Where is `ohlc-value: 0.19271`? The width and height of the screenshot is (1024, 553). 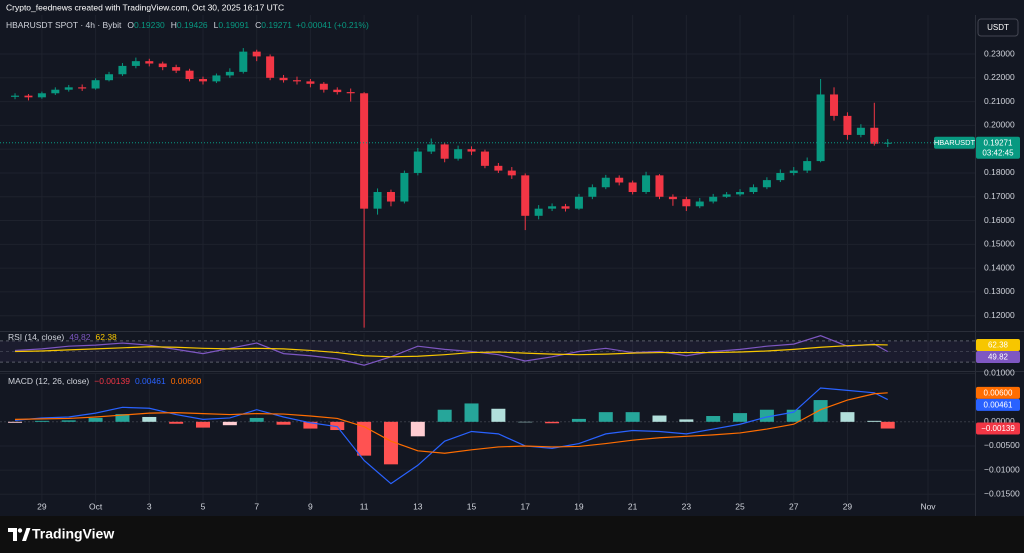
ohlc-value: 0.19271 is located at coordinates (276, 25).